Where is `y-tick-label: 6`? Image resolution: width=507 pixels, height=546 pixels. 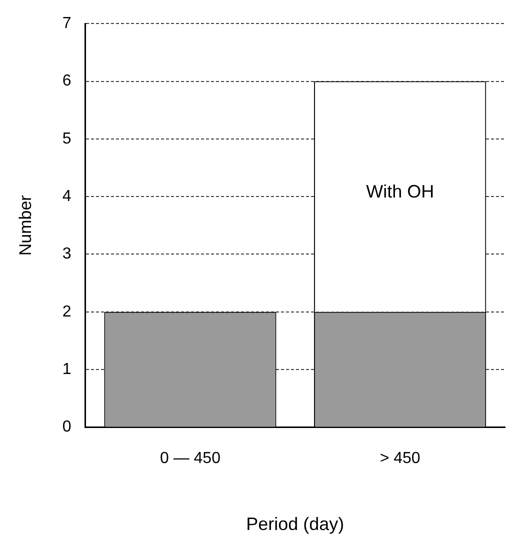
y-tick-label: 6 is located at coordinates (67, 81).